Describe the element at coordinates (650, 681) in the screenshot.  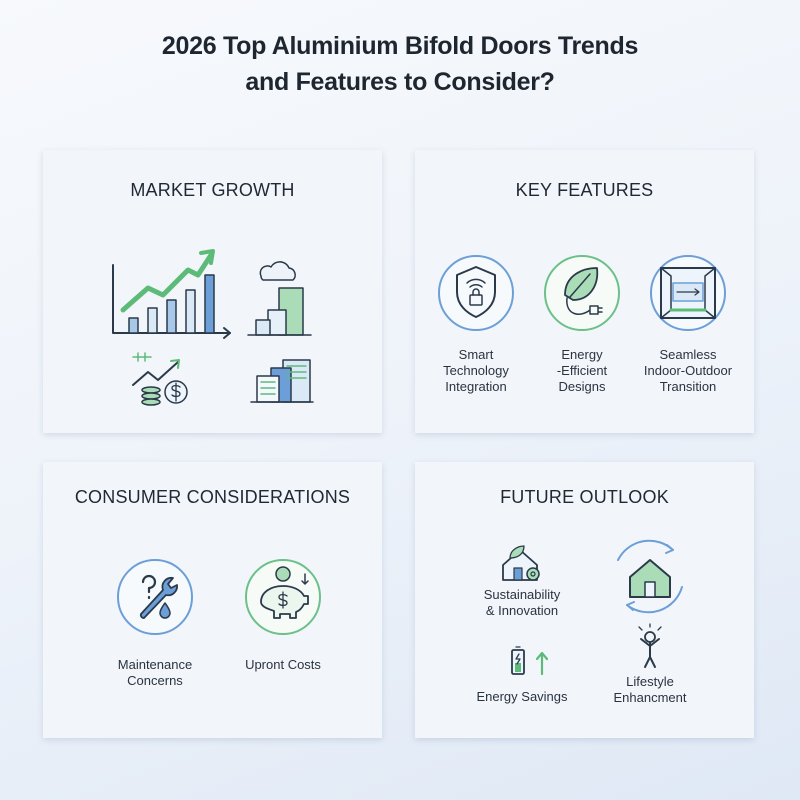
I see `label-line: Lifestyle` at that location.